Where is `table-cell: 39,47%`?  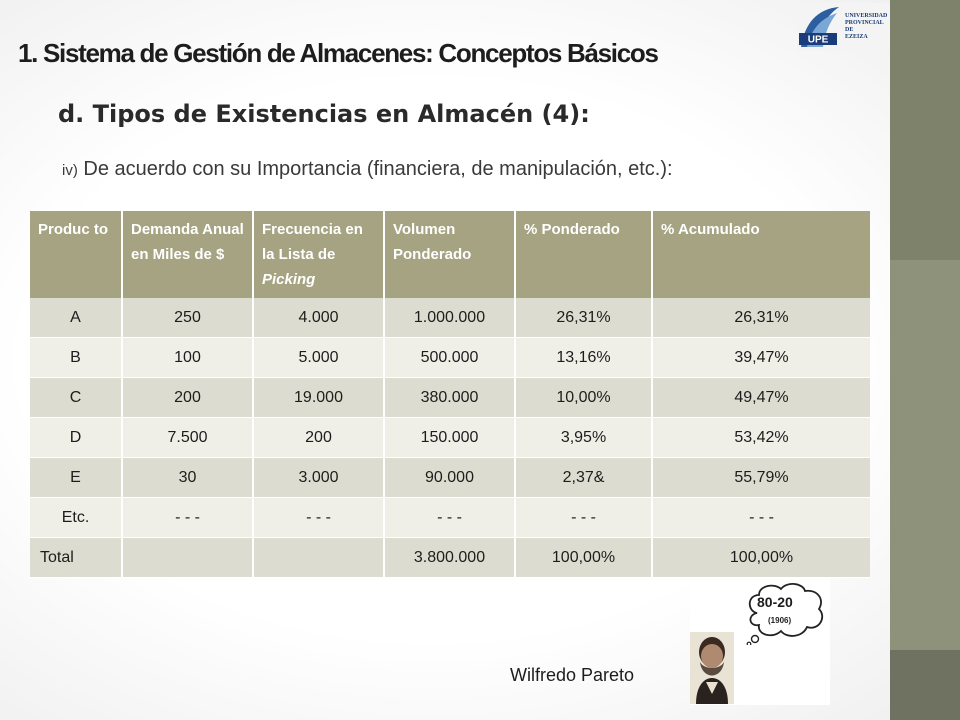 table-cell: 39,47% is located at coordinates (761, 357).